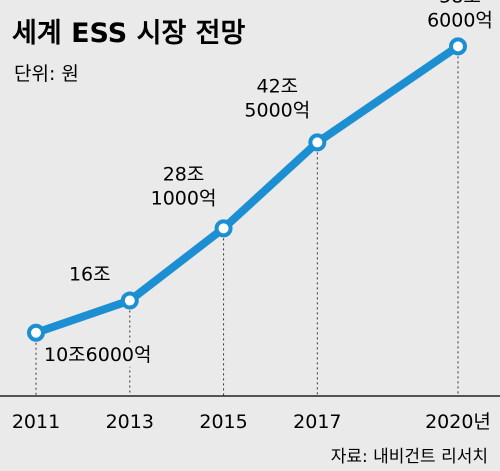  Describe the element at coordinates (129, 33) in the screenshot. I see `chart-title: 세계 ESS 시장 전망` at that location.